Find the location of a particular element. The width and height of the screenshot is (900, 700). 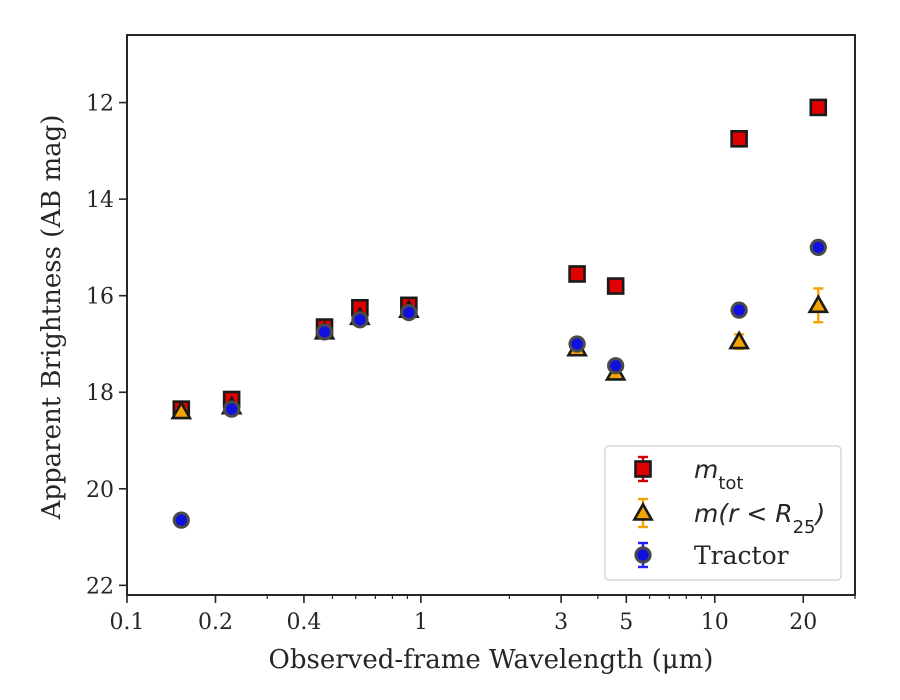

x-tick-label: 0.4 is located at coordinates (303, 622).